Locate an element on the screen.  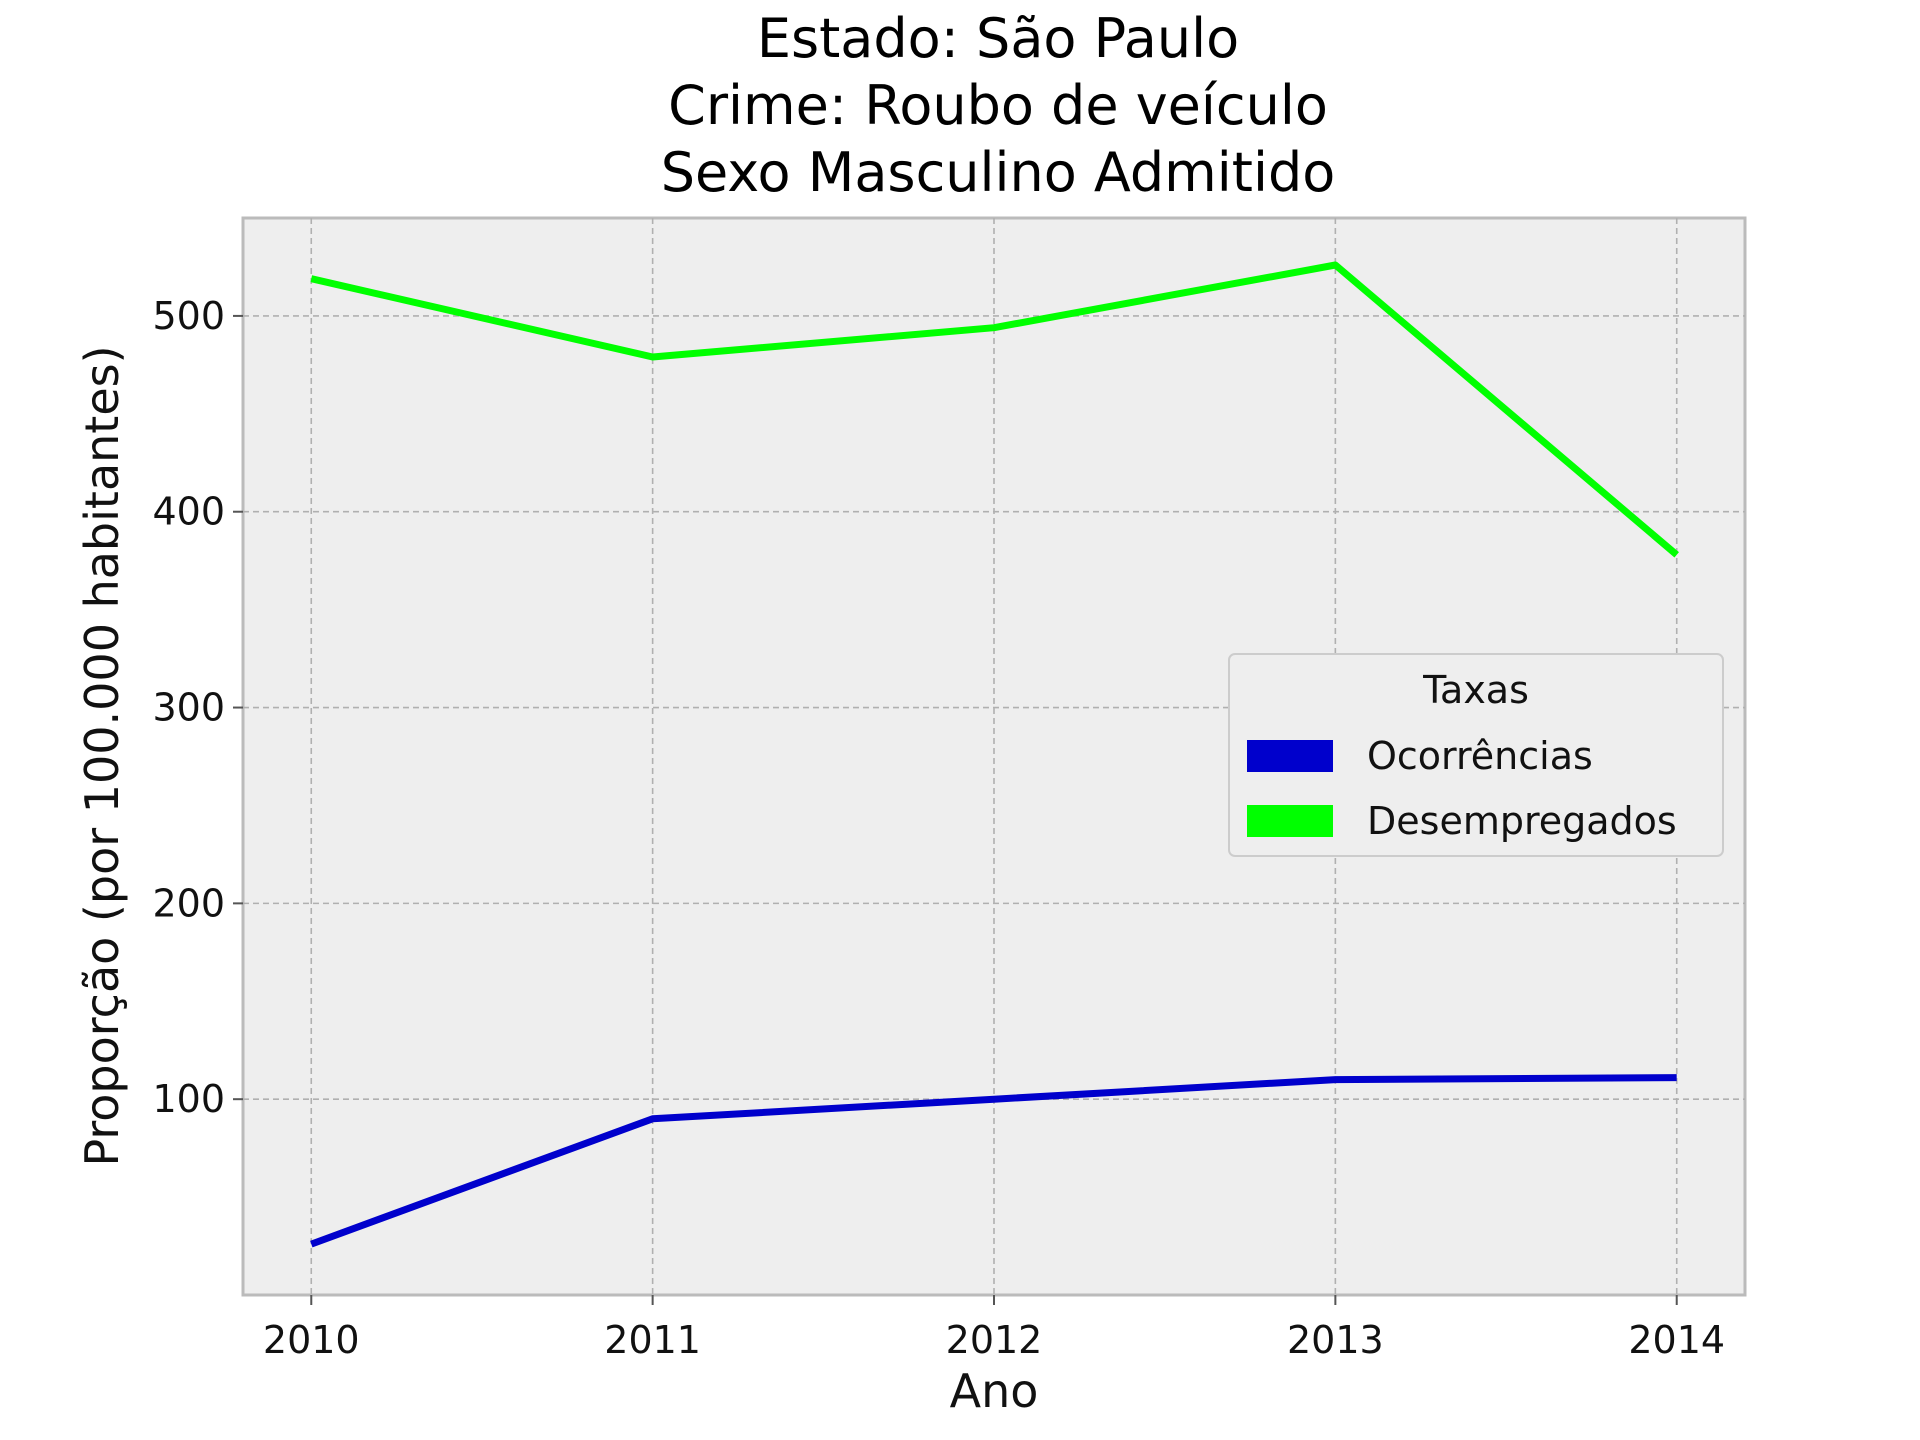
y-tick-label: 200 is located at coordinates (188, 903).